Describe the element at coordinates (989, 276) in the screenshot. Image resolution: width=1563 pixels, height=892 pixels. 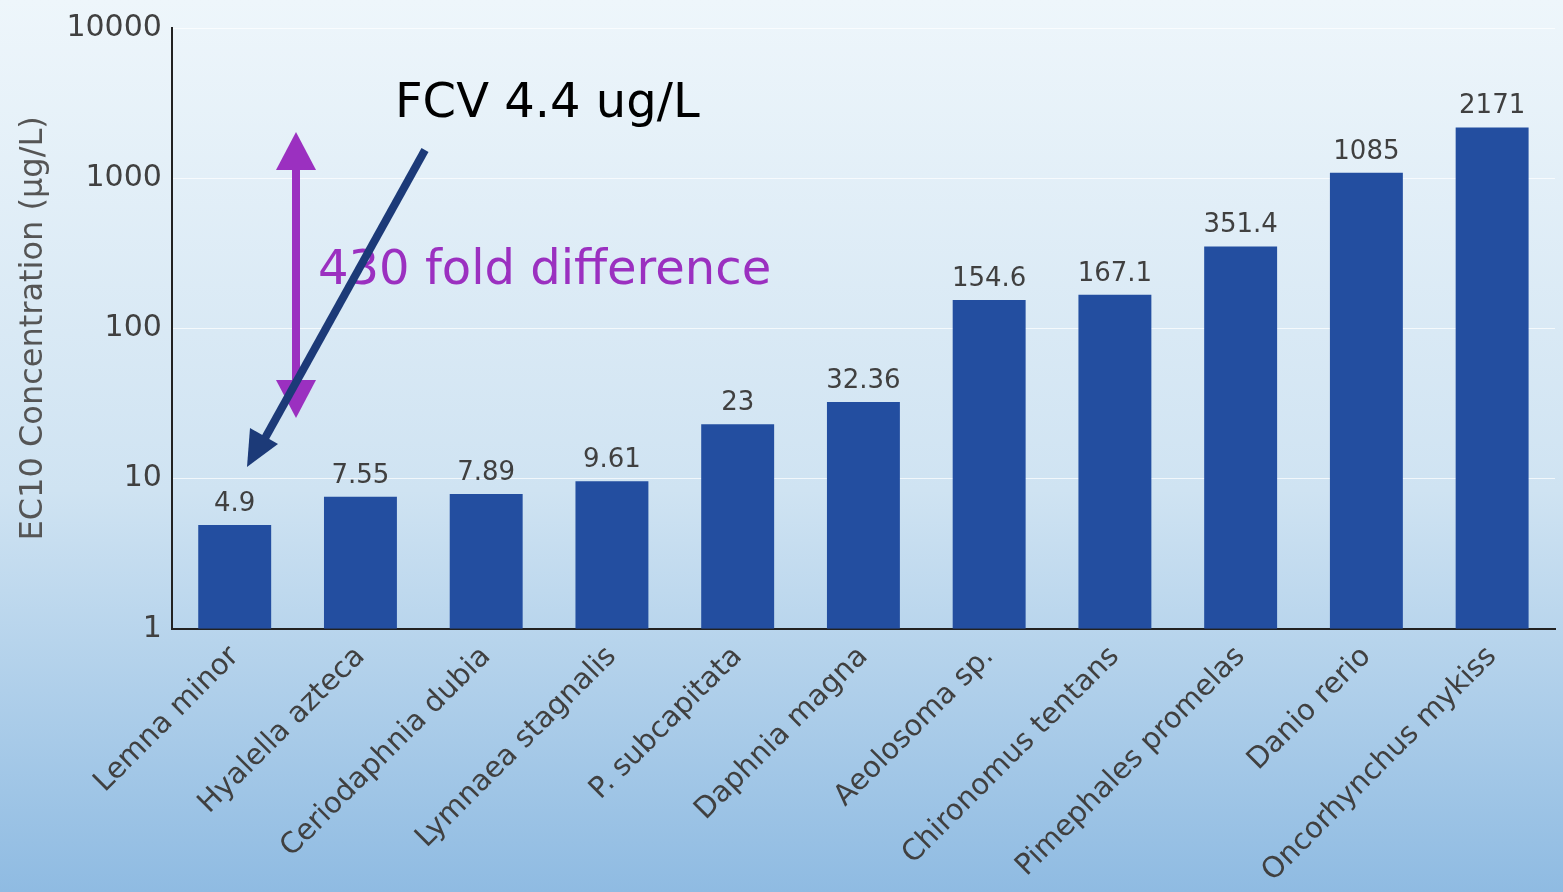
I see `data-label: 154.6` at that location.